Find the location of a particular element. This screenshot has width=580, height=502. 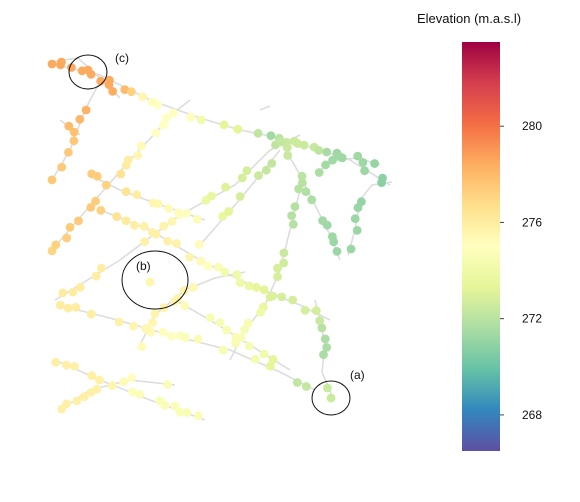

colorbar-gradient is located at coordinates (481, 246).